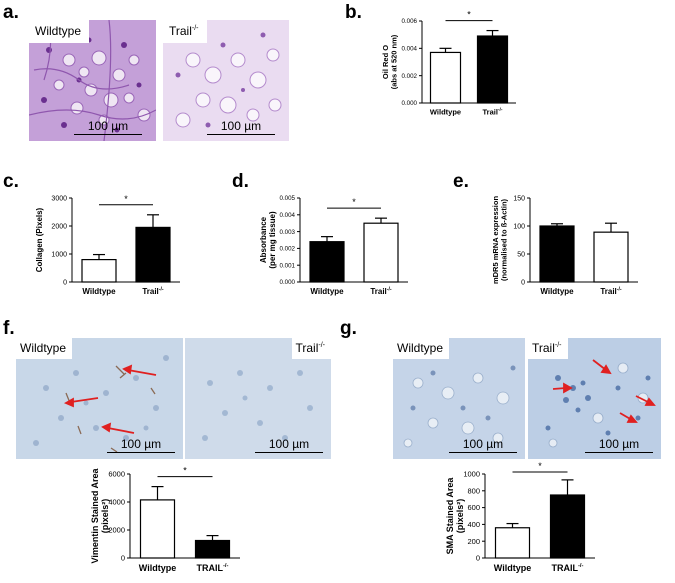 The height and width of the screenshot is (583, 675). I want to click on micrograph-g-trail-label-sup: -/-, so click(558, 345).